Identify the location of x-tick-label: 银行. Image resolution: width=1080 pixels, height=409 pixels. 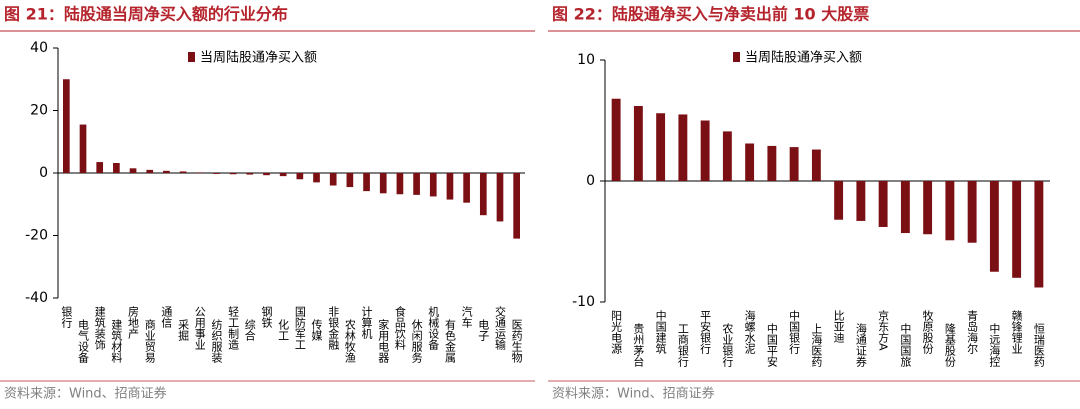
(66, 317).